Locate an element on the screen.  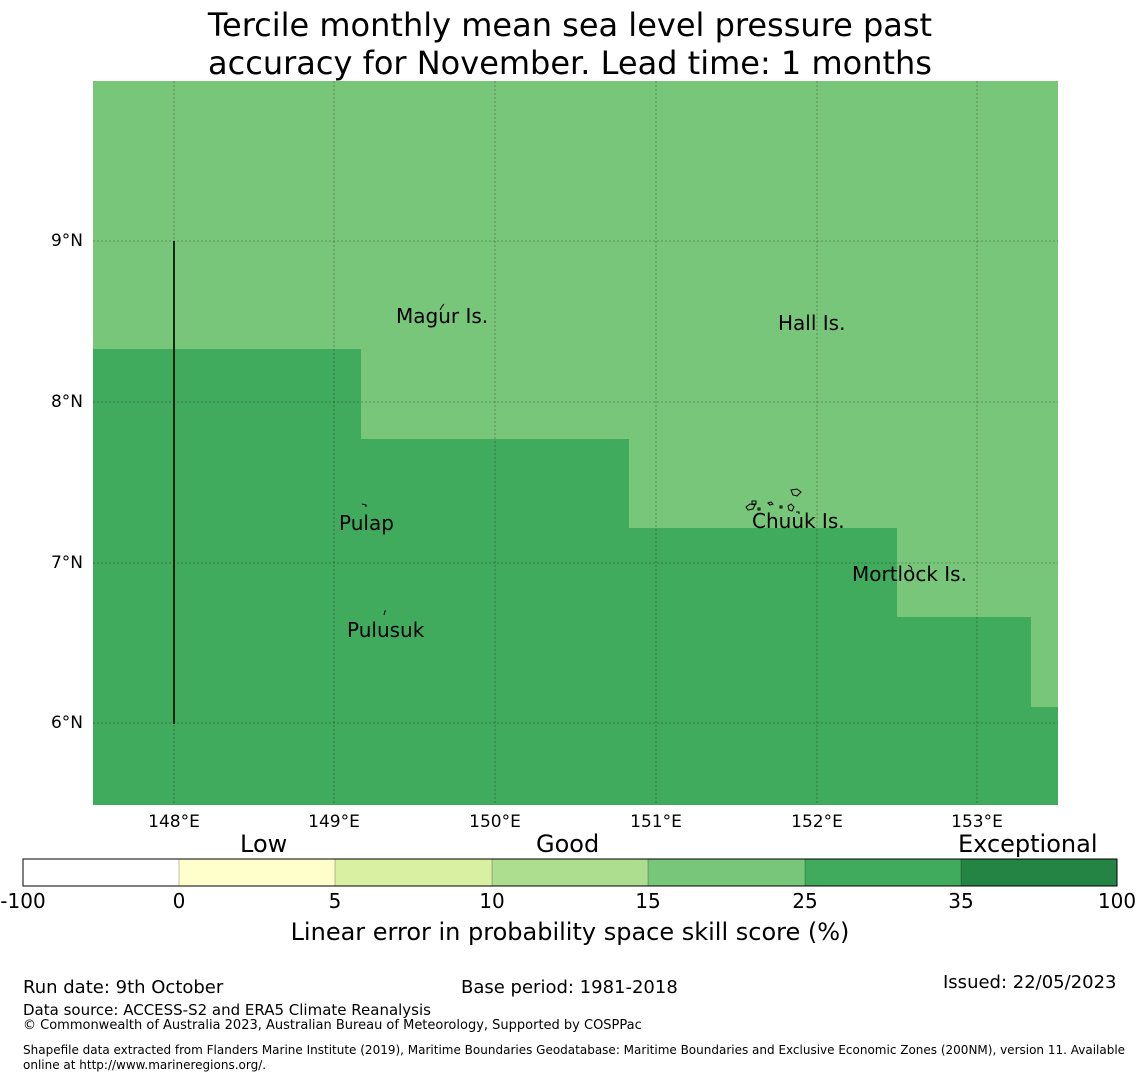
colorbar-tick: -100 is located at coordinates (23, 901).